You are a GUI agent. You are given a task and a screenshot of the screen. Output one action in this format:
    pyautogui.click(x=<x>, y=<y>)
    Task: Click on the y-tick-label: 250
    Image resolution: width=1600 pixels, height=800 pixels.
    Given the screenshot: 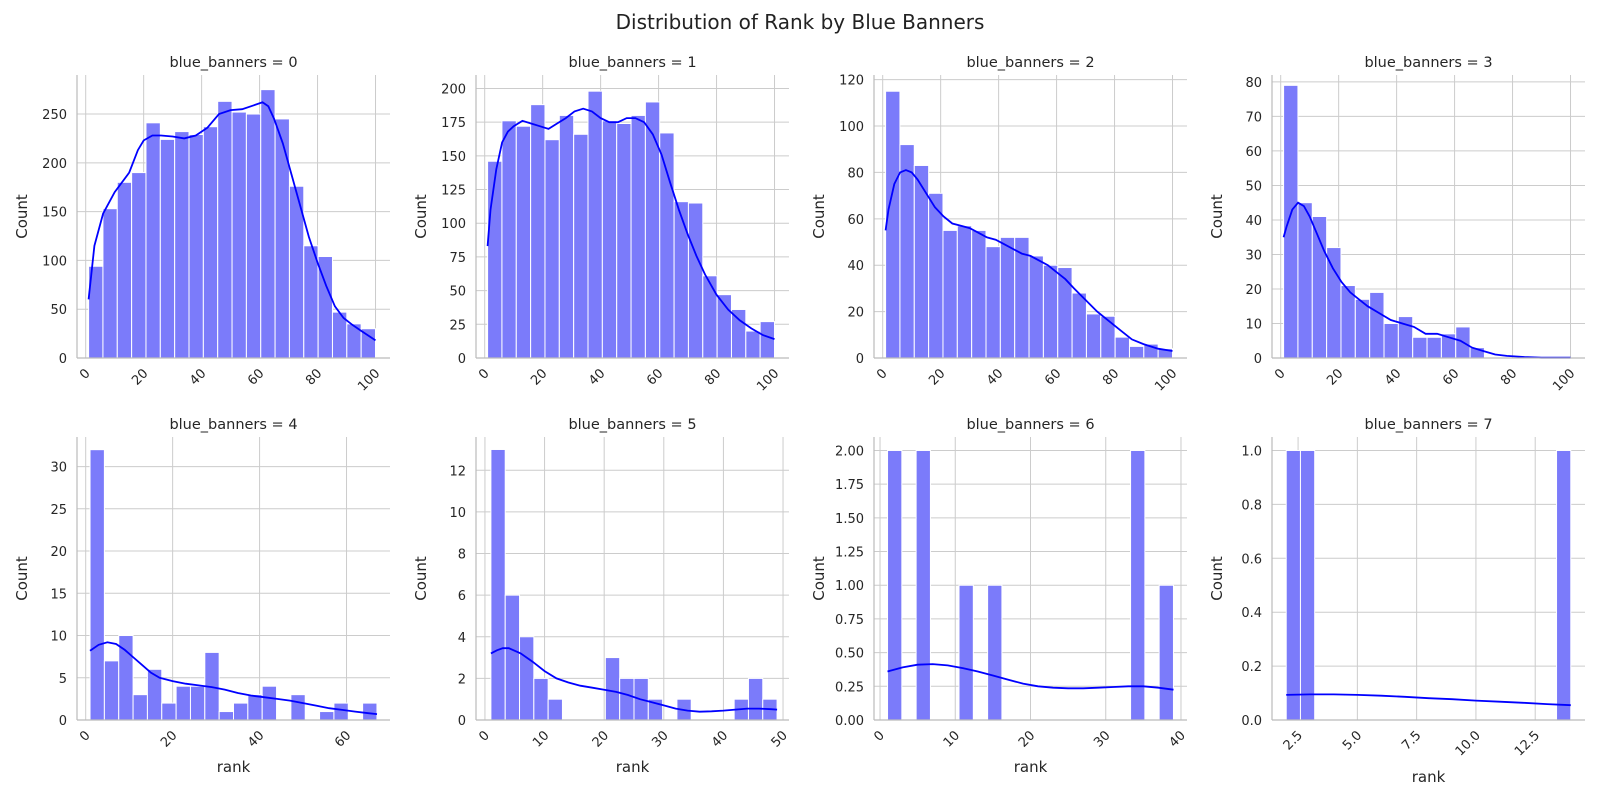 What is the action you would take?
    pyautogui.click(x=54, y=115)
    